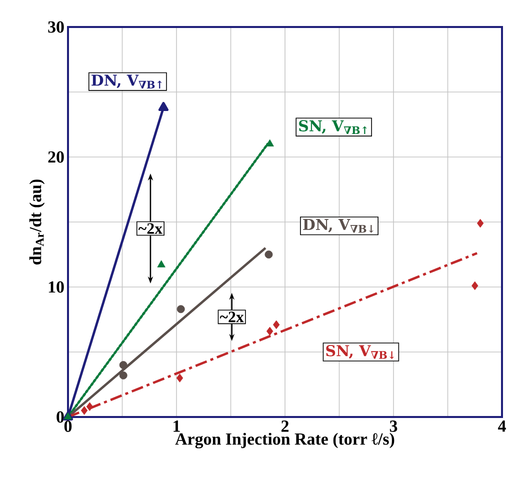  I want to click on x-tick-label: 2, so click(284, 426).